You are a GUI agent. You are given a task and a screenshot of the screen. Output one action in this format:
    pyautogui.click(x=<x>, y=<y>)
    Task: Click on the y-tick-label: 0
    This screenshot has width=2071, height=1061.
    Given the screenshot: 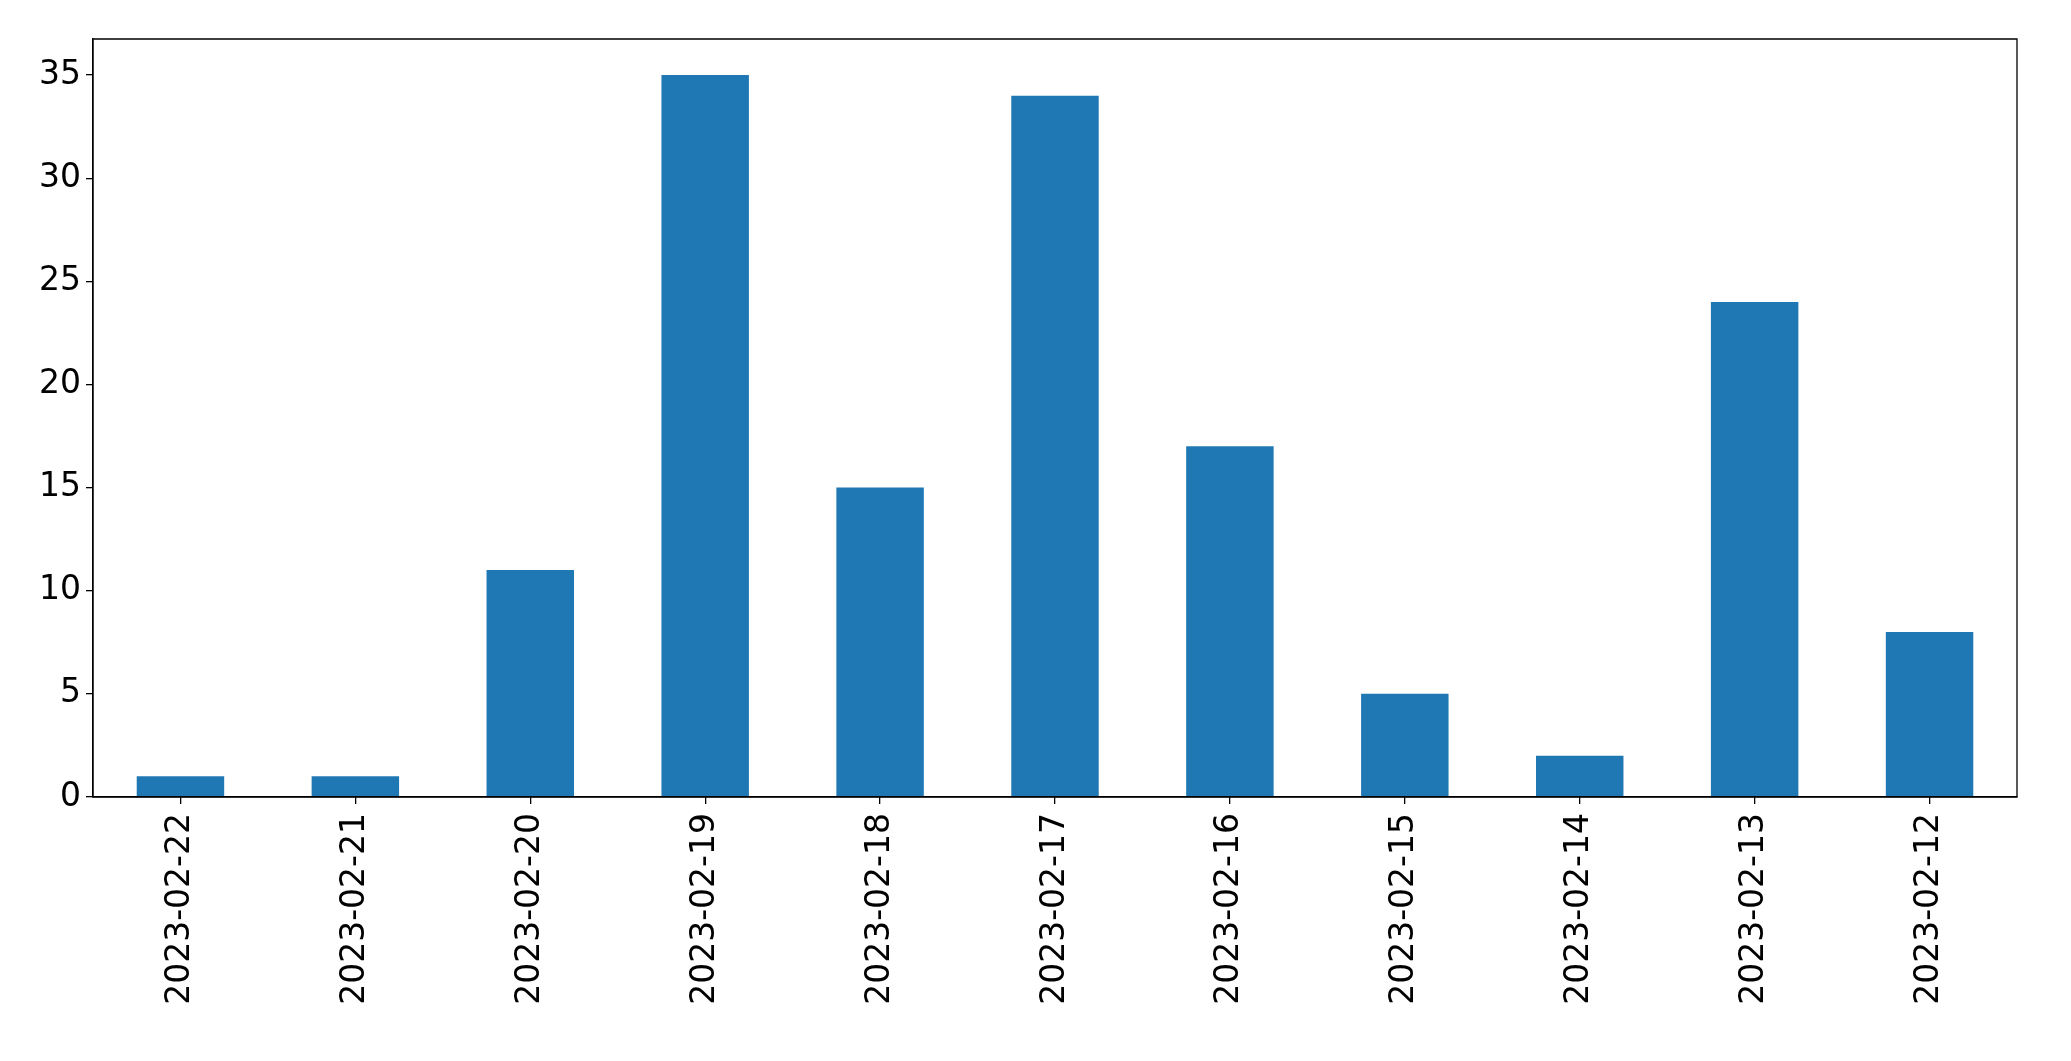 What is the action you would take?
    pyautogui.click(x=70, y=794)
    